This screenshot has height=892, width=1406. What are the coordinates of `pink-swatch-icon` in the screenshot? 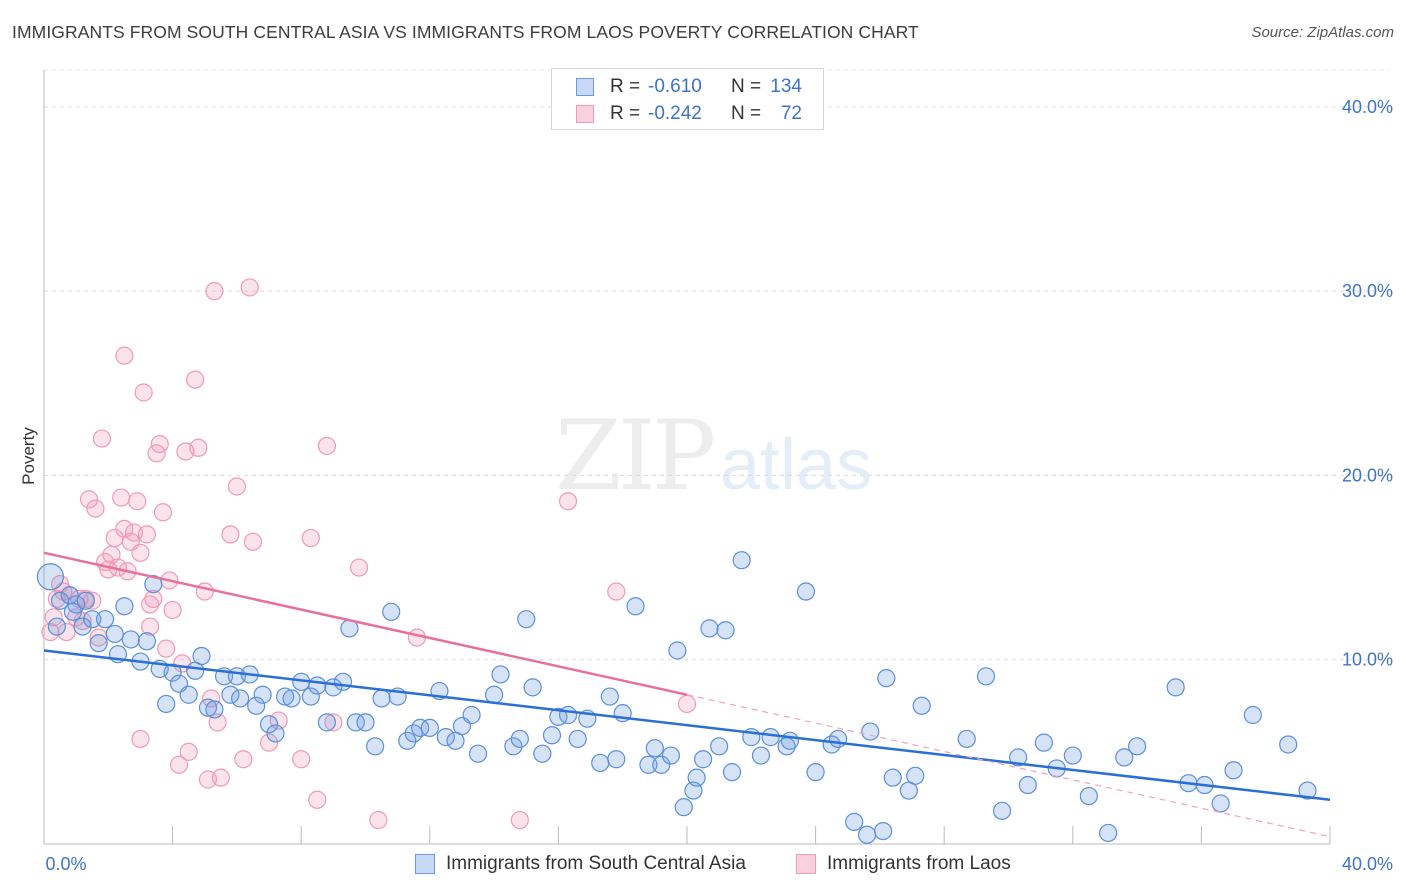 It's located at (585, 114).